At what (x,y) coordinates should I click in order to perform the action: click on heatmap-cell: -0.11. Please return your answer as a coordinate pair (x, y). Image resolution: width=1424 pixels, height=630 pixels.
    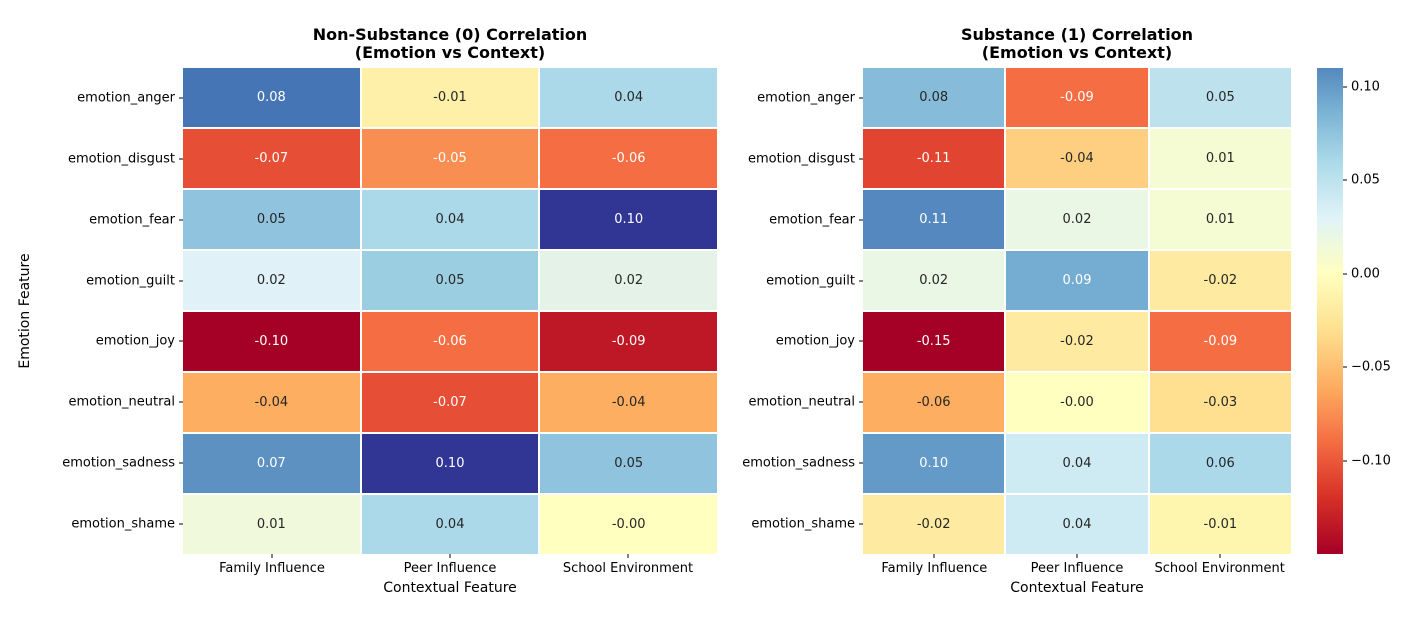
    Looking at the image, I should click on (934, 158).